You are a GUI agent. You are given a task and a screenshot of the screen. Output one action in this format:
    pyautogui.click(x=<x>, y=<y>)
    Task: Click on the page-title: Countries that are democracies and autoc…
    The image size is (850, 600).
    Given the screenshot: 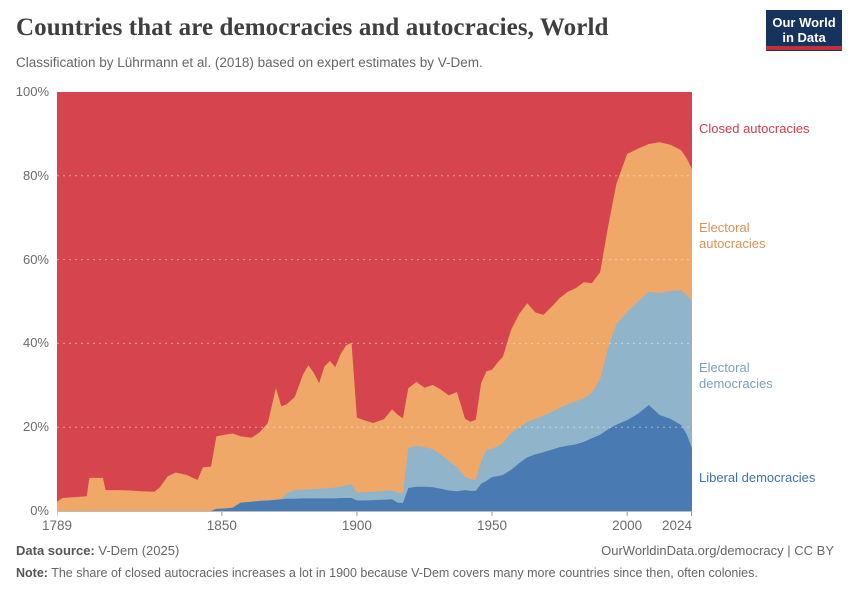 What is the action you would take?
    pyautogui.click(x=312, y=27)
    